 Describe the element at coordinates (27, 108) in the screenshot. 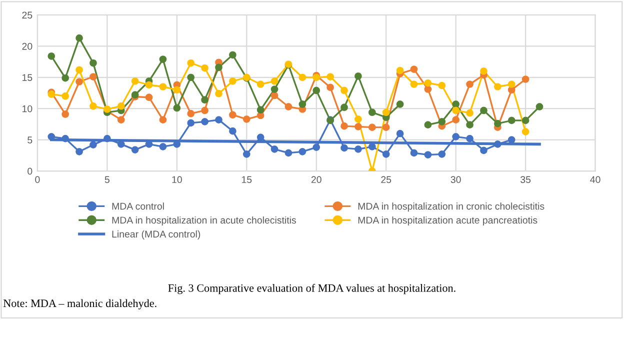

I see `y-tick-label: 10` at that location.